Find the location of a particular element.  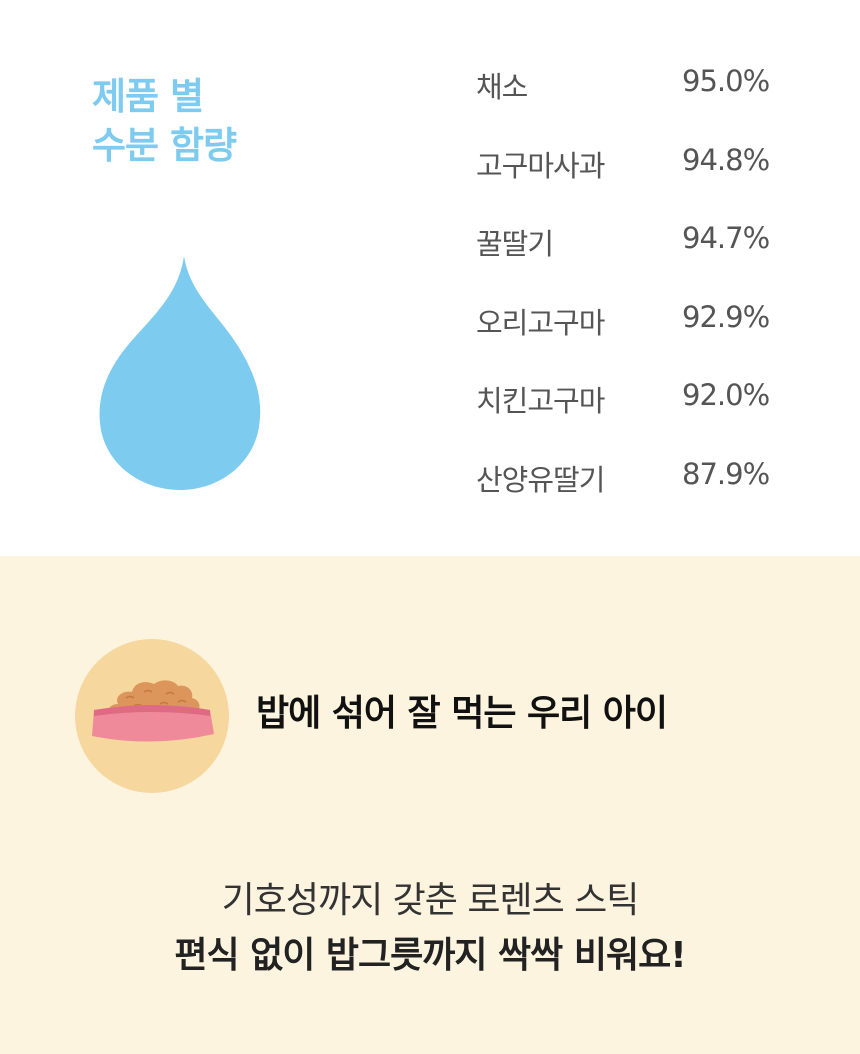

description-line-1: 기호성까지 갖춘 로렌츠 스틱 is located at coordinates (430, 900).